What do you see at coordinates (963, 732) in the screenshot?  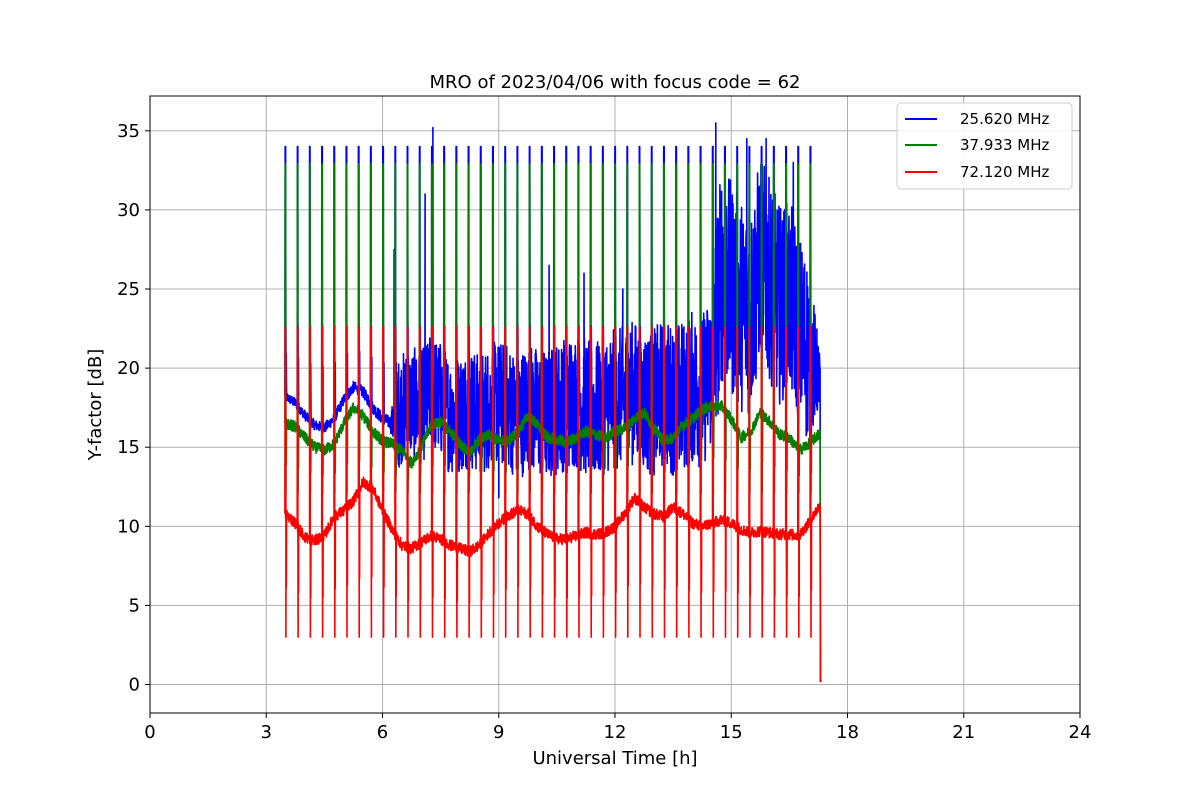 I see `x-tick-label: 21` at bounding box center [963, 732].